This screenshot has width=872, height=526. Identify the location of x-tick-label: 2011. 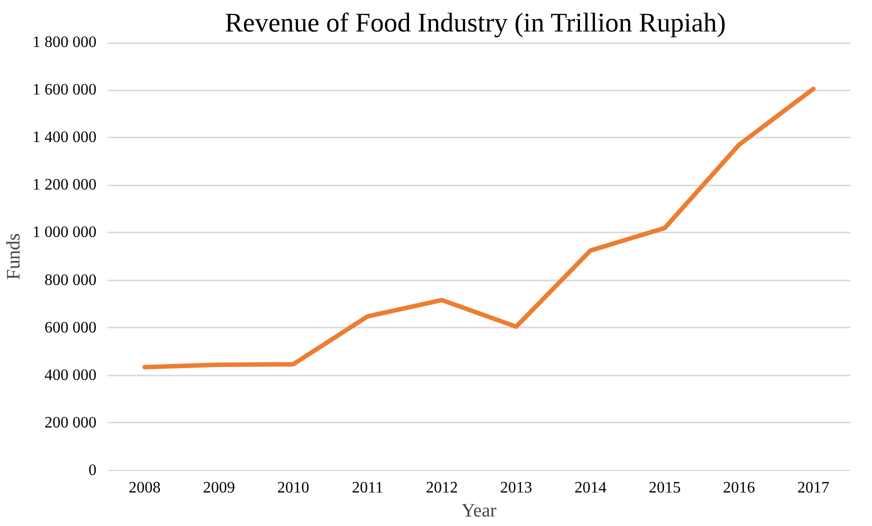
(368, 488).